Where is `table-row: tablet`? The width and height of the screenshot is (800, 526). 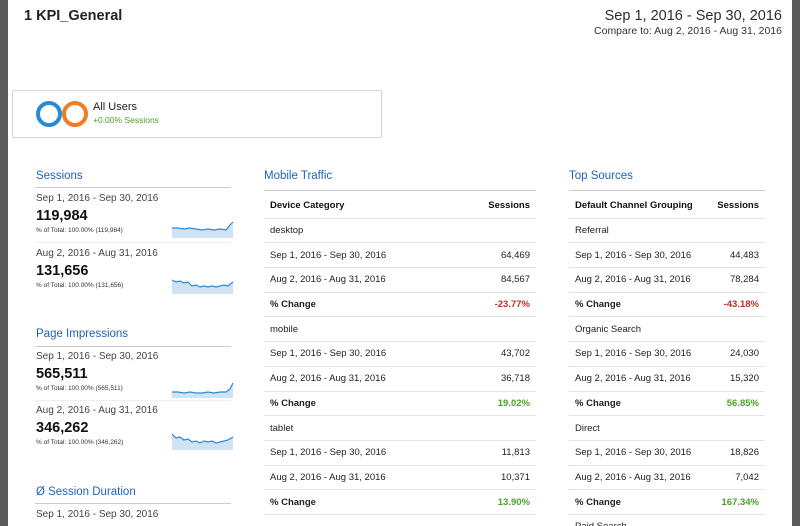
table-row: tablet is located at coordinates (400, 428).